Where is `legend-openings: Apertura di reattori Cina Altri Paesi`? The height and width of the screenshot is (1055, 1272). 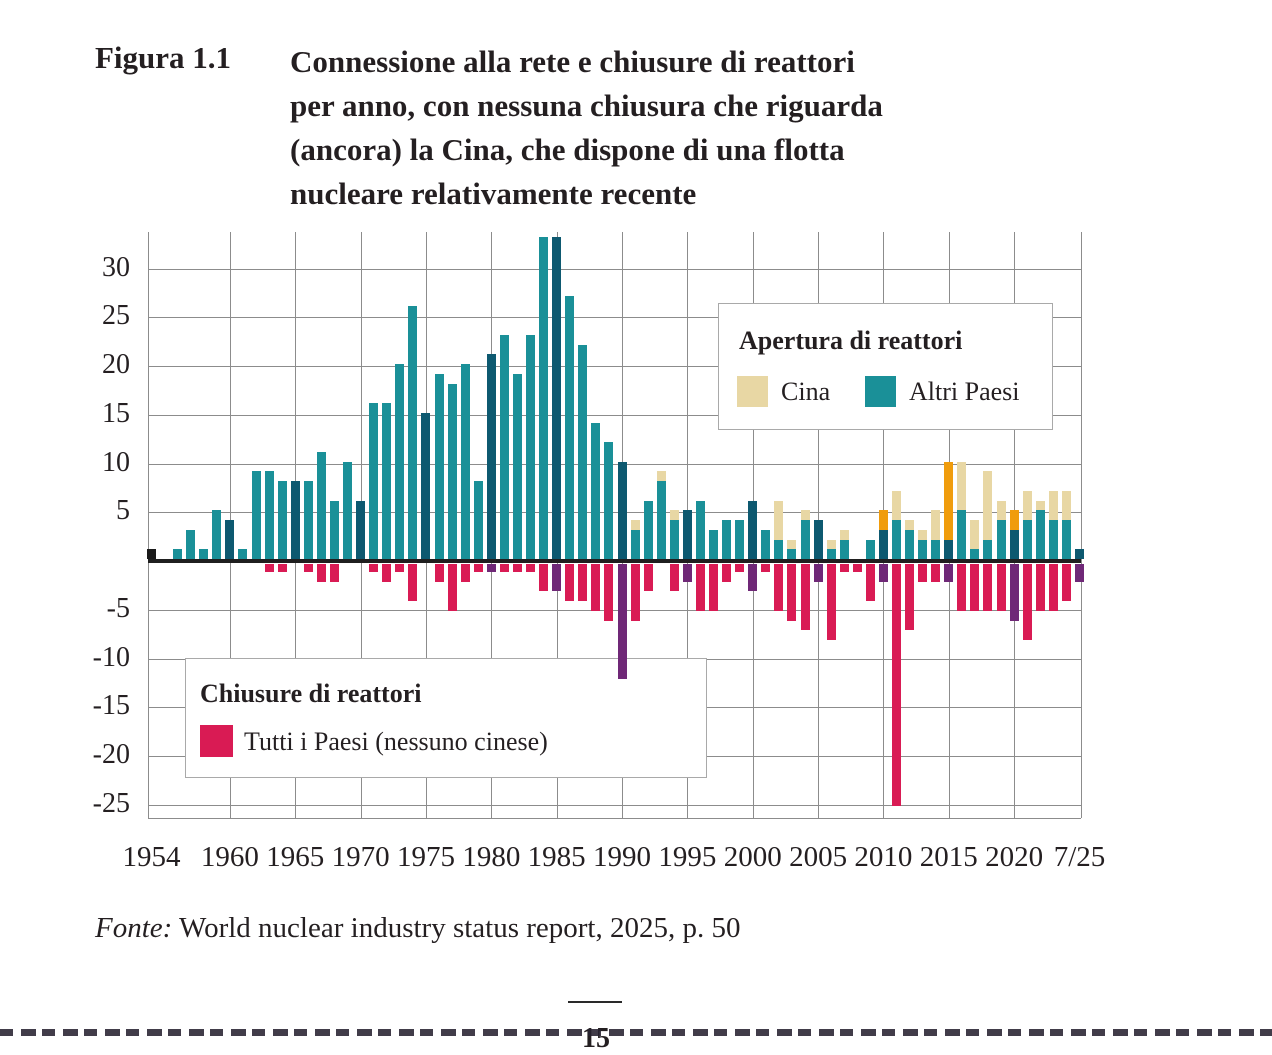
legend-openings: Apertura di reattori Cina Altri Paesi is located at coordinates (885, 366).